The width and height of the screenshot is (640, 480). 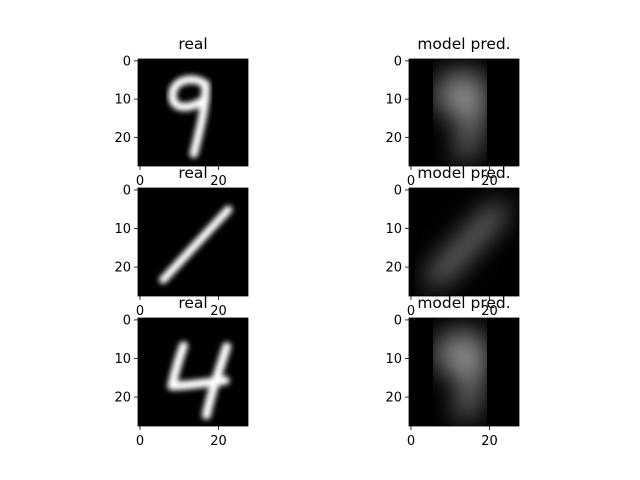 I want to click on panel-5: real 0 10 20 0 20, so click(x=181, y=371).